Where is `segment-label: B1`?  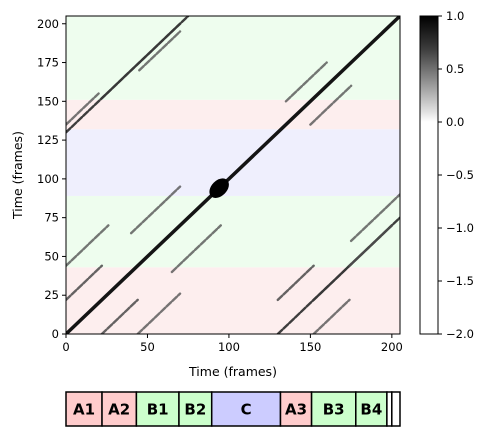
segment-label: B1 is located at coordinates (158, 410).